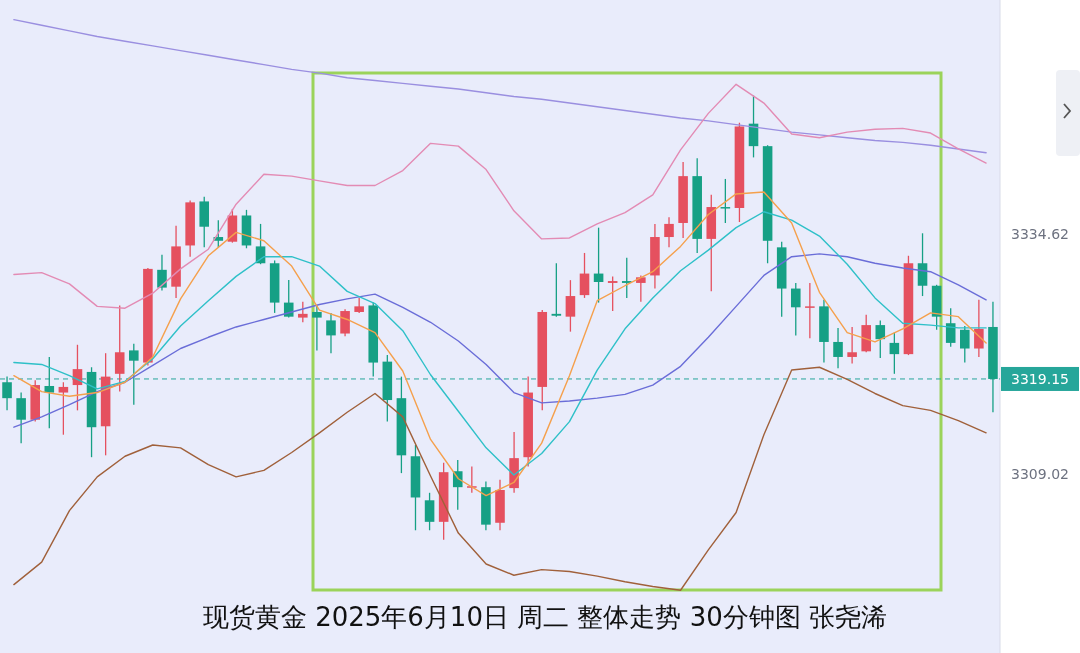  I want to click on ref-line-label: 3319.15, so click(1040, 378).